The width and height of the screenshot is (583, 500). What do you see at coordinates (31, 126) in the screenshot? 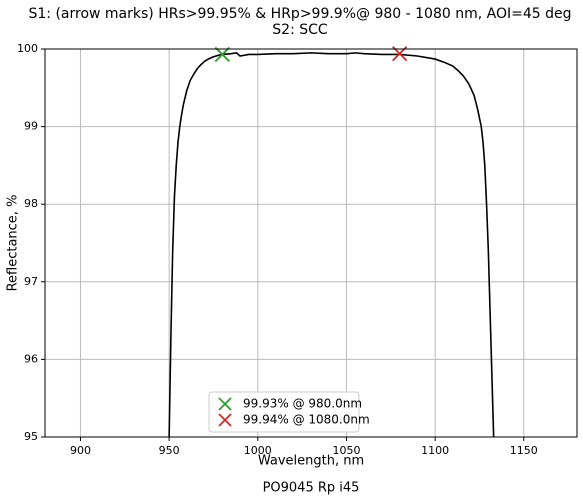
I see `y-tick-label: 99` at bounding box center [31, 126].